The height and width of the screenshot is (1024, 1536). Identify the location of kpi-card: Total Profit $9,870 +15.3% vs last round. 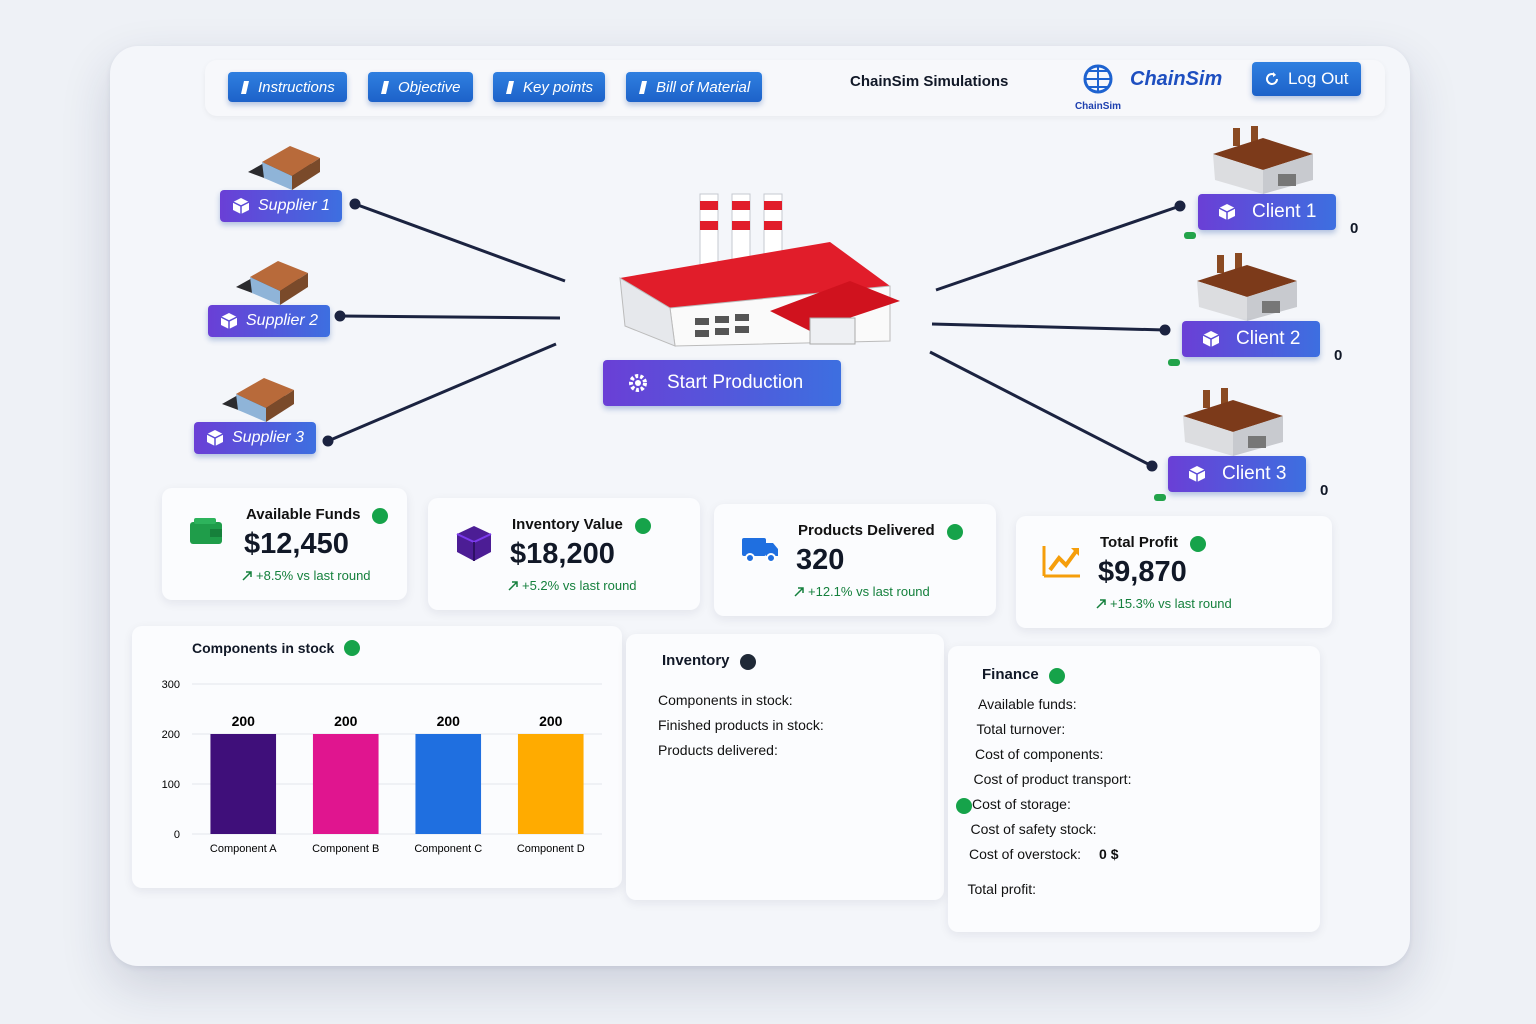
(1174, 572).